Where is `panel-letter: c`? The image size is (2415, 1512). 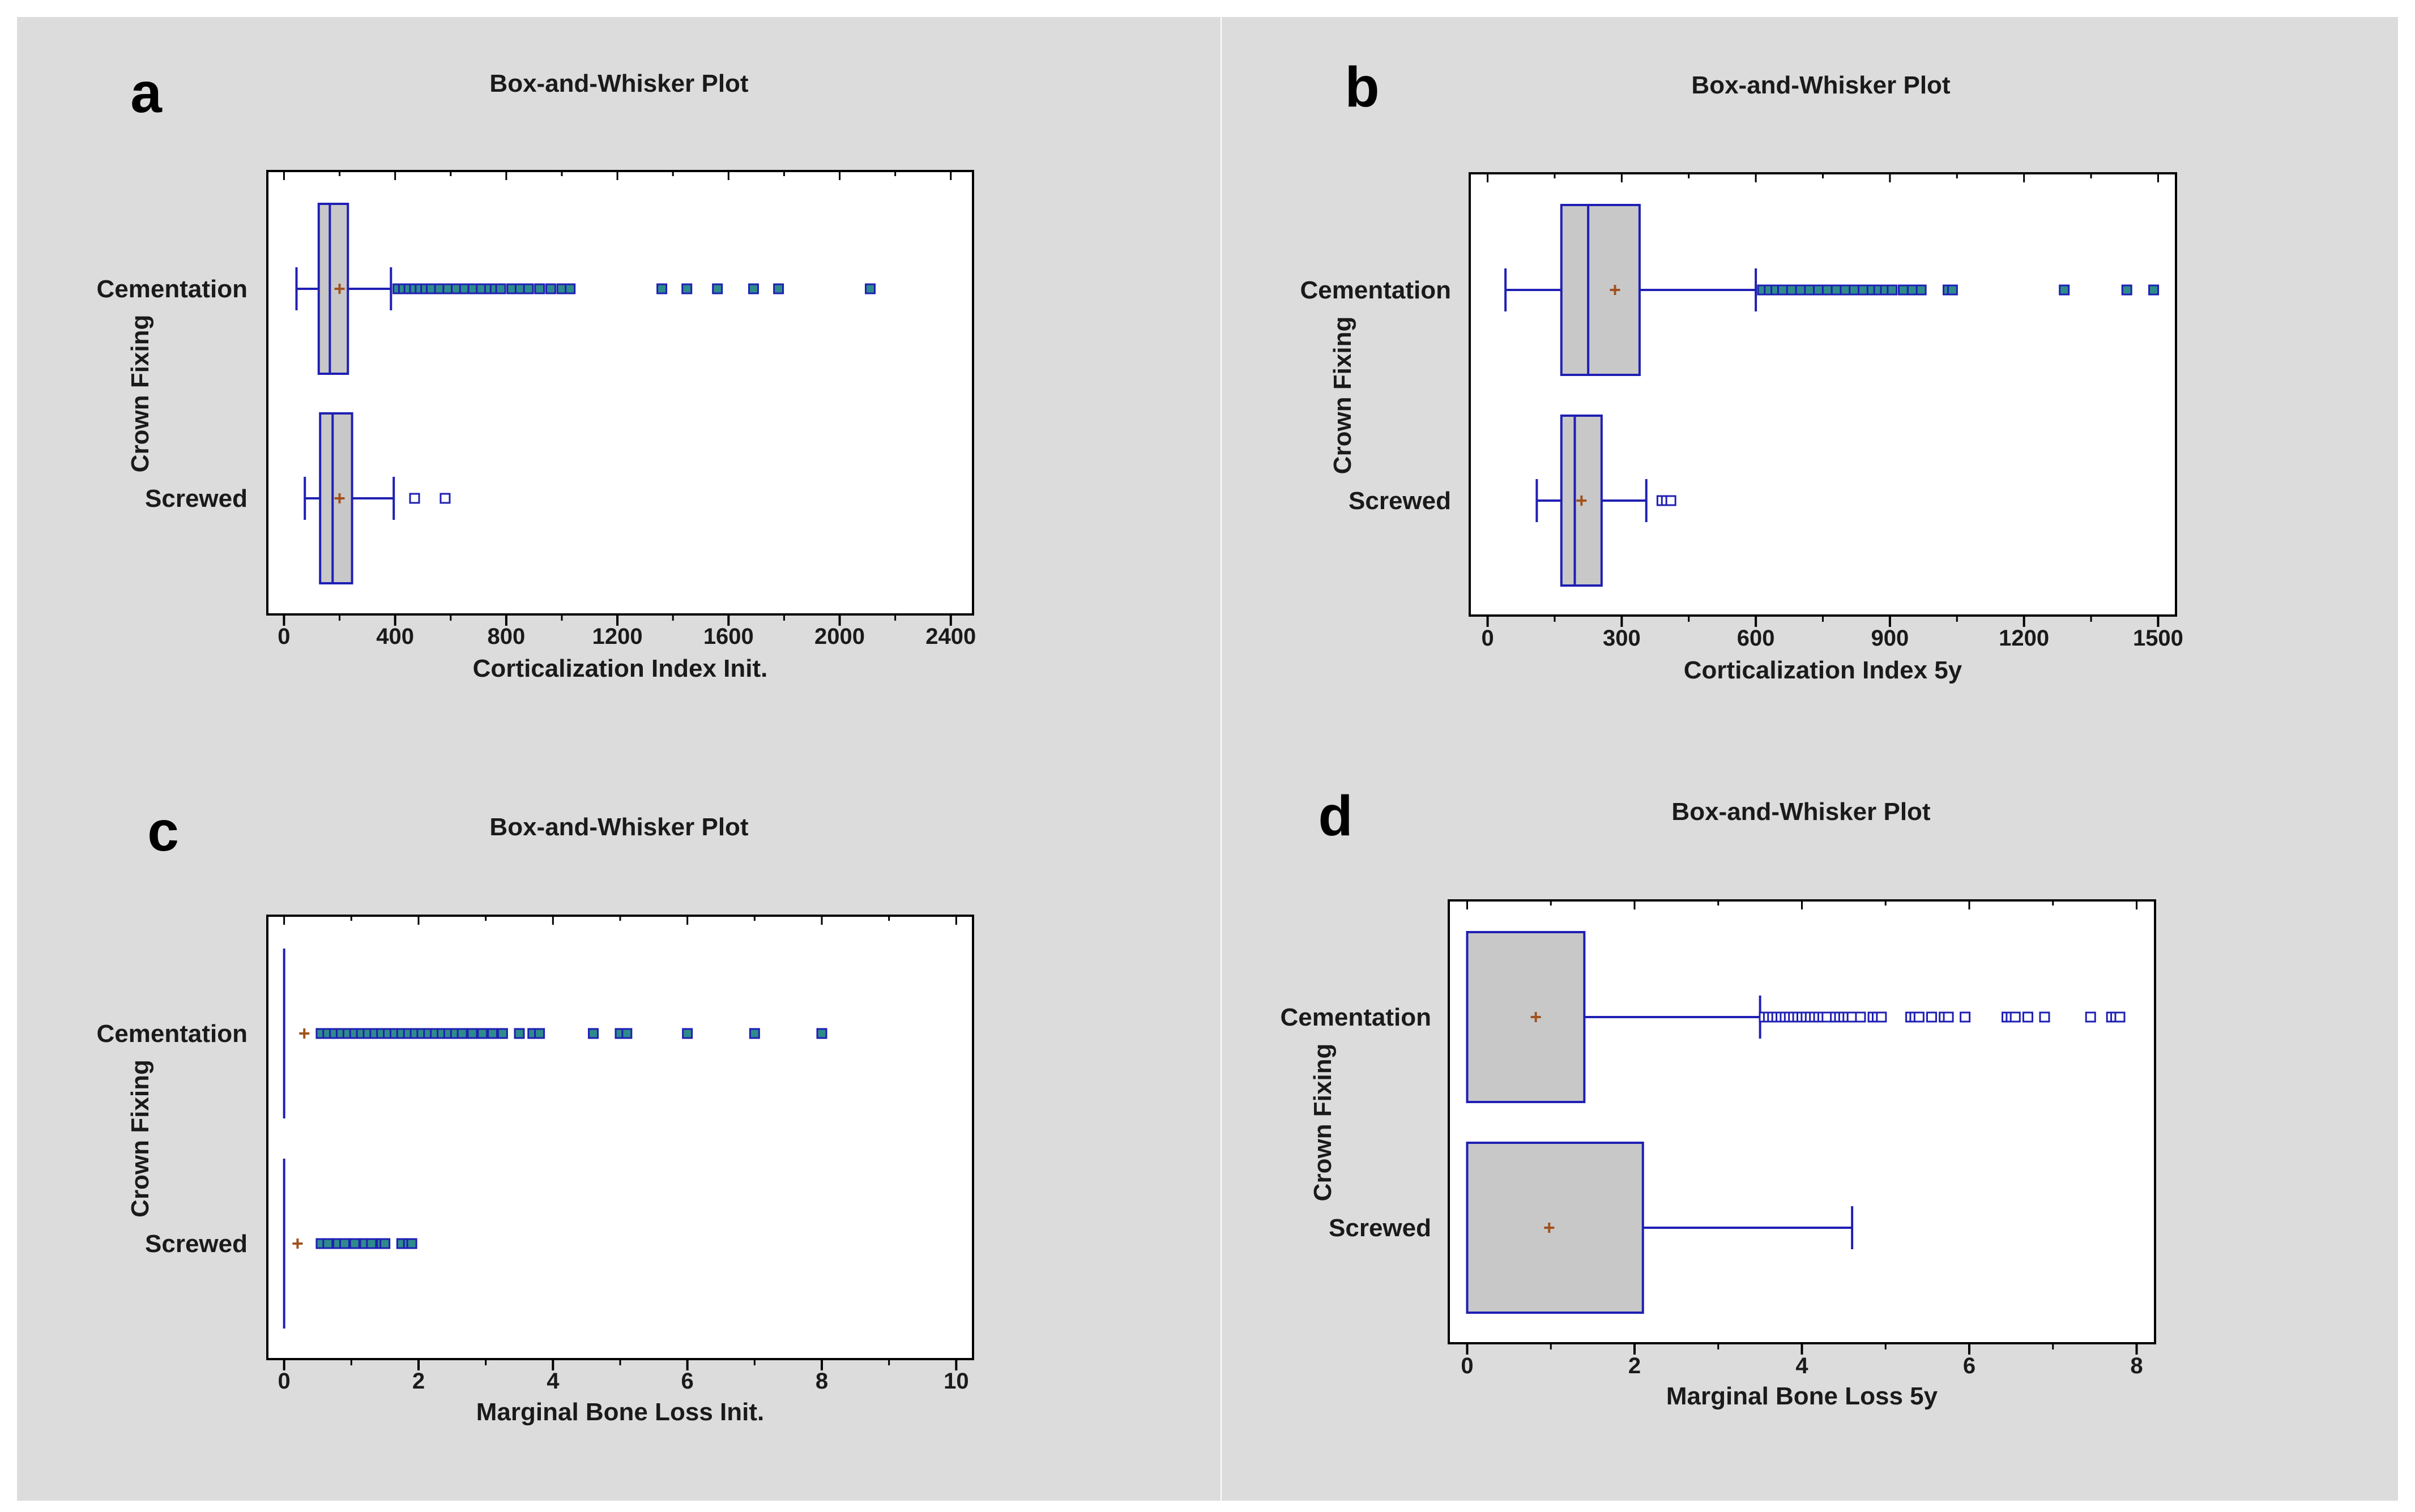 panel-letter: c is located at coordinates (163, 831).